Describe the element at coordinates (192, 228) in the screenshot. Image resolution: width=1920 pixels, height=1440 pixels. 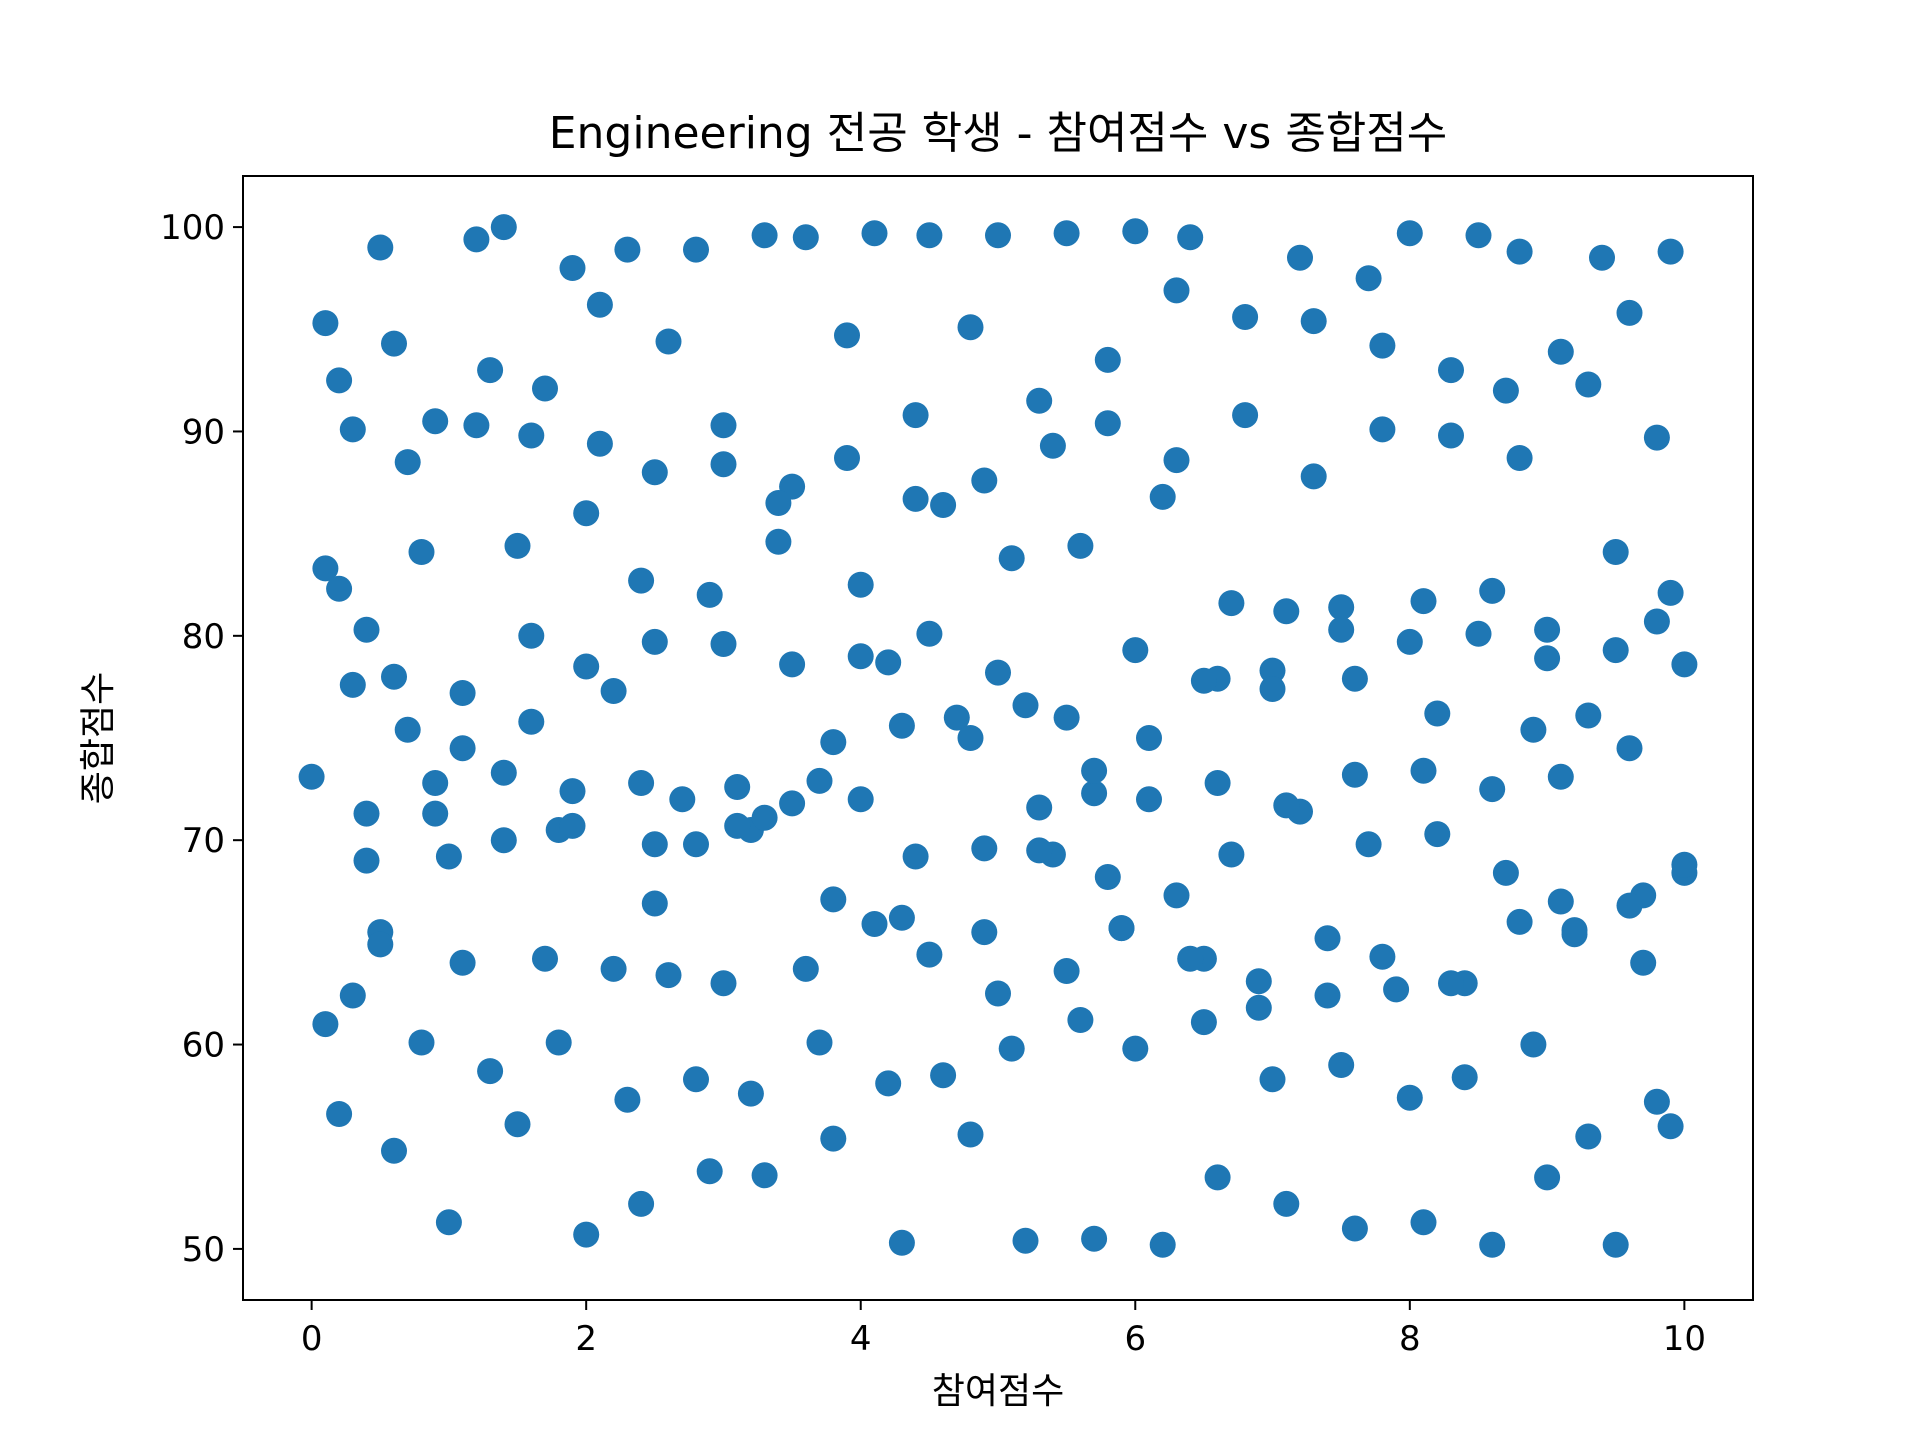
I see `y-tick-label: 100` at that location.